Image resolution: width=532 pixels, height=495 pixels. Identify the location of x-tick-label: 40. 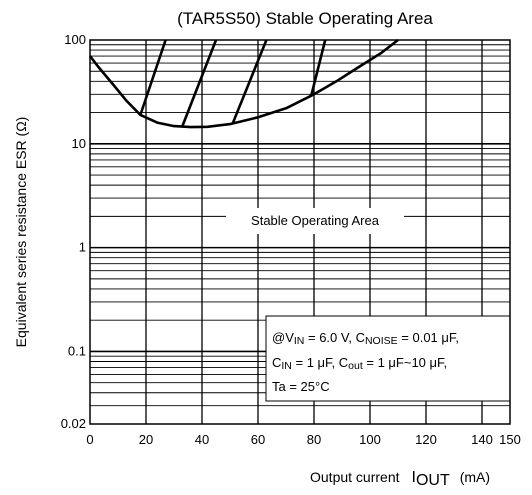
(202, 439).